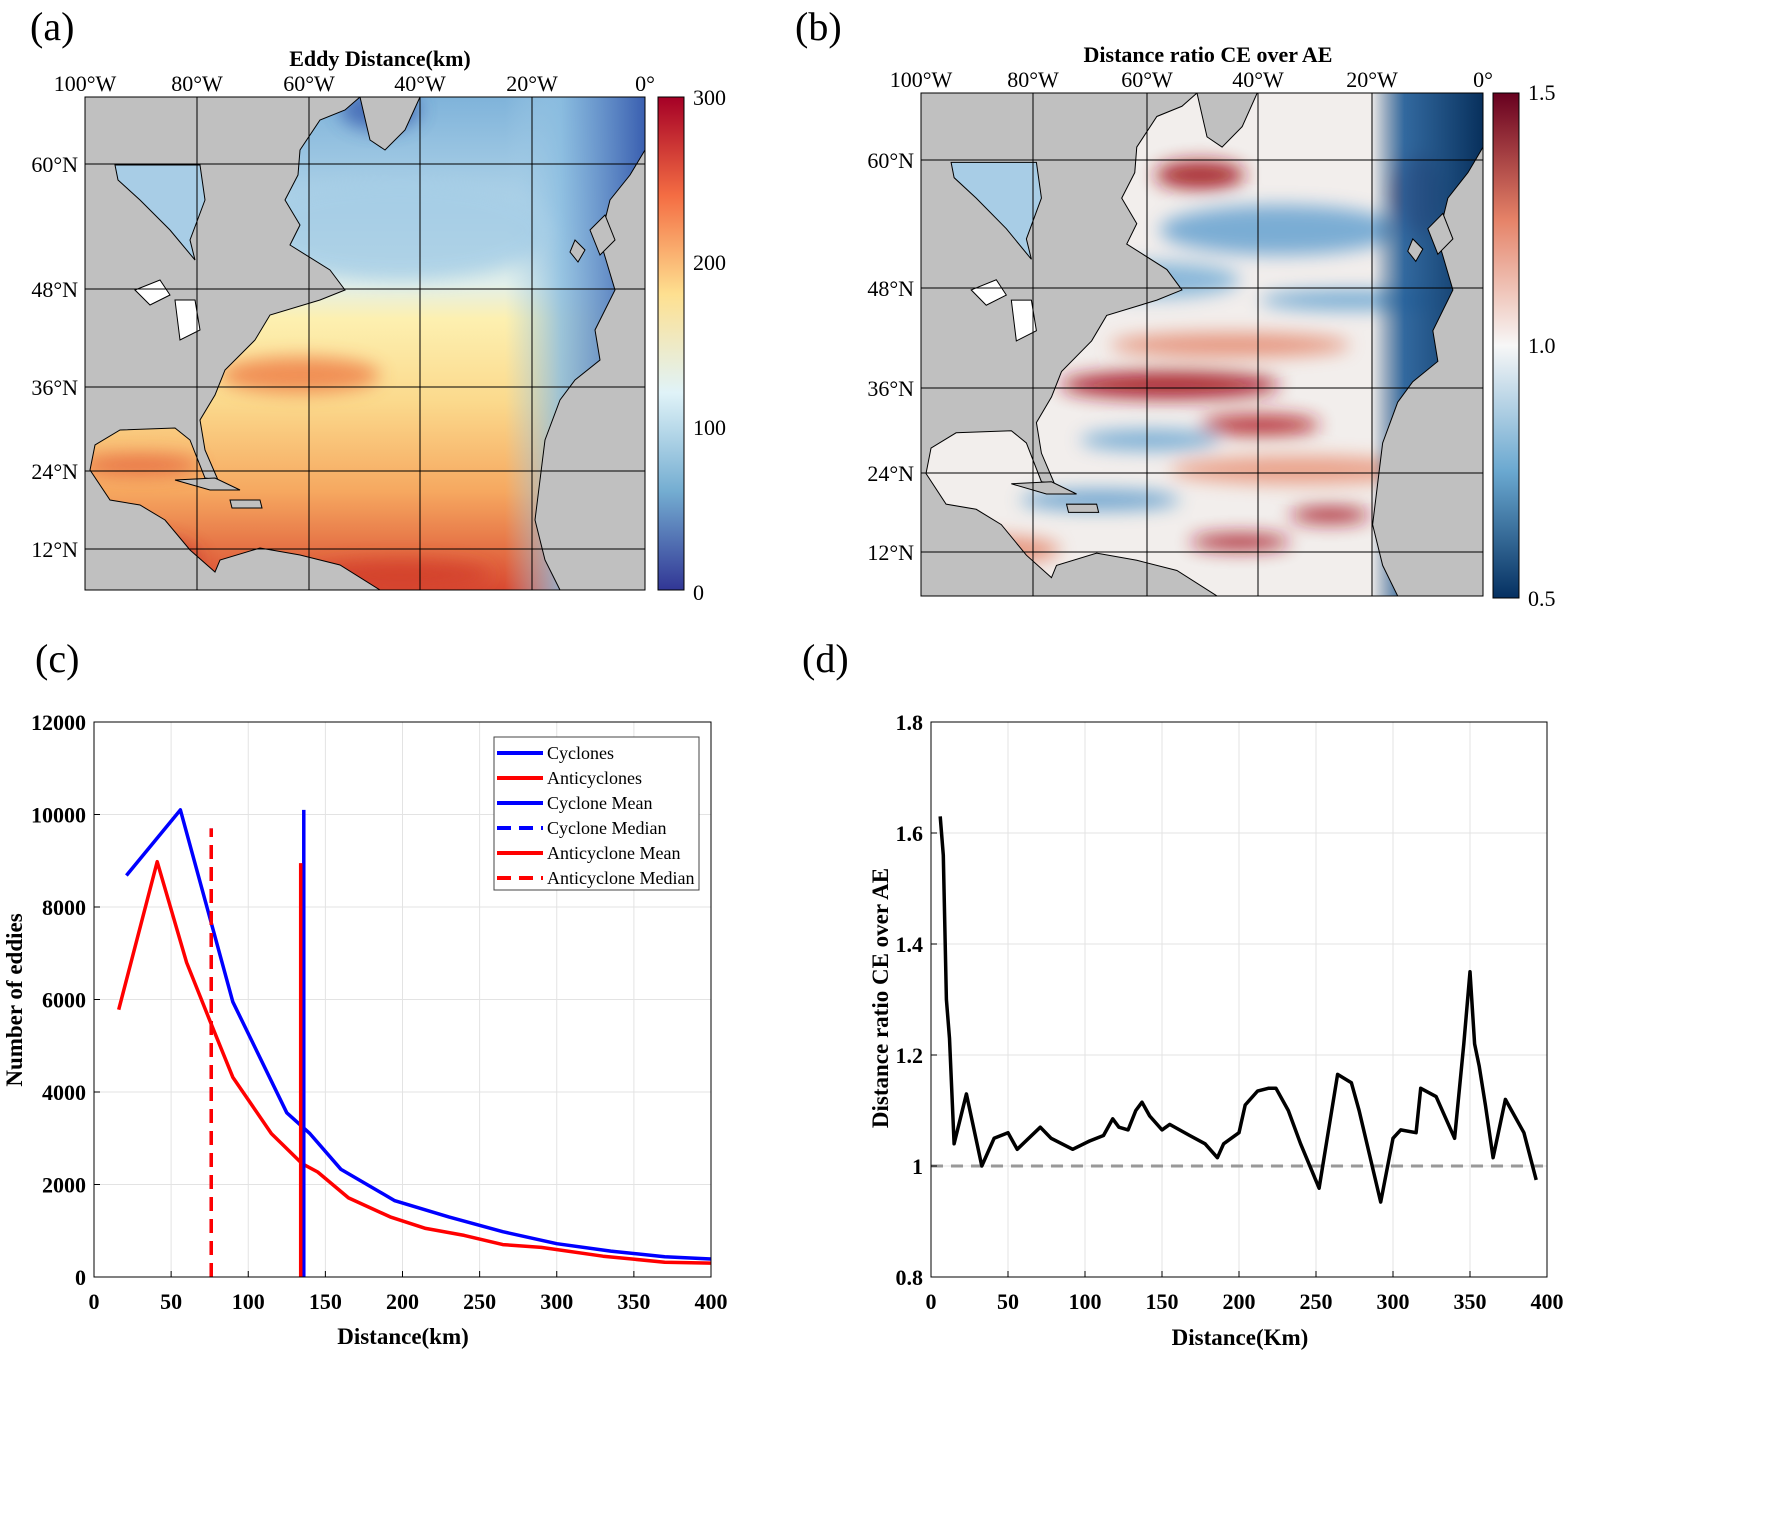 Image resolution: width=1772 pixels, height=1531 pixels. What do you see at coordinates (1470, 1301) in the screenshot?
I see `chart-d-xtick-label: 350` at bounding box center [1470, 1301].